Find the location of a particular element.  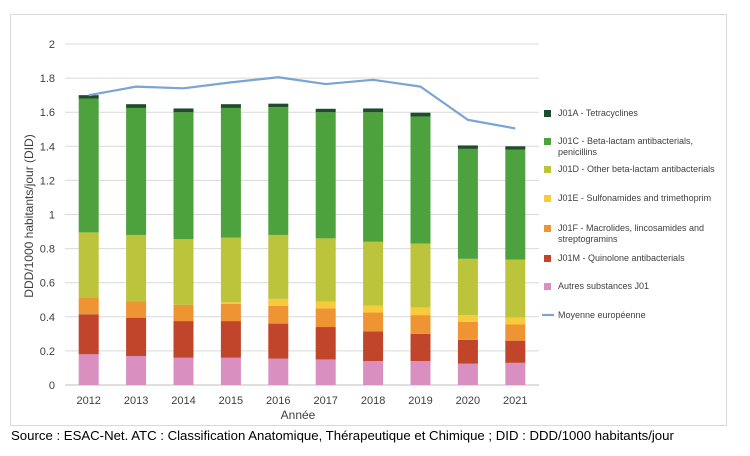

x-tick-label: 2015 is located at coordinates (231, 401).